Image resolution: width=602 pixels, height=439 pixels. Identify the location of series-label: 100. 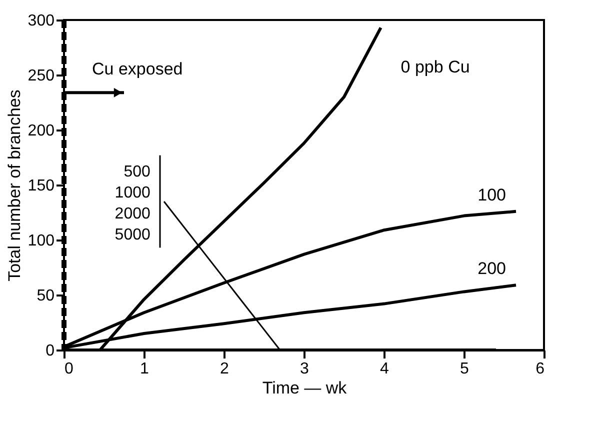
(492, 194).